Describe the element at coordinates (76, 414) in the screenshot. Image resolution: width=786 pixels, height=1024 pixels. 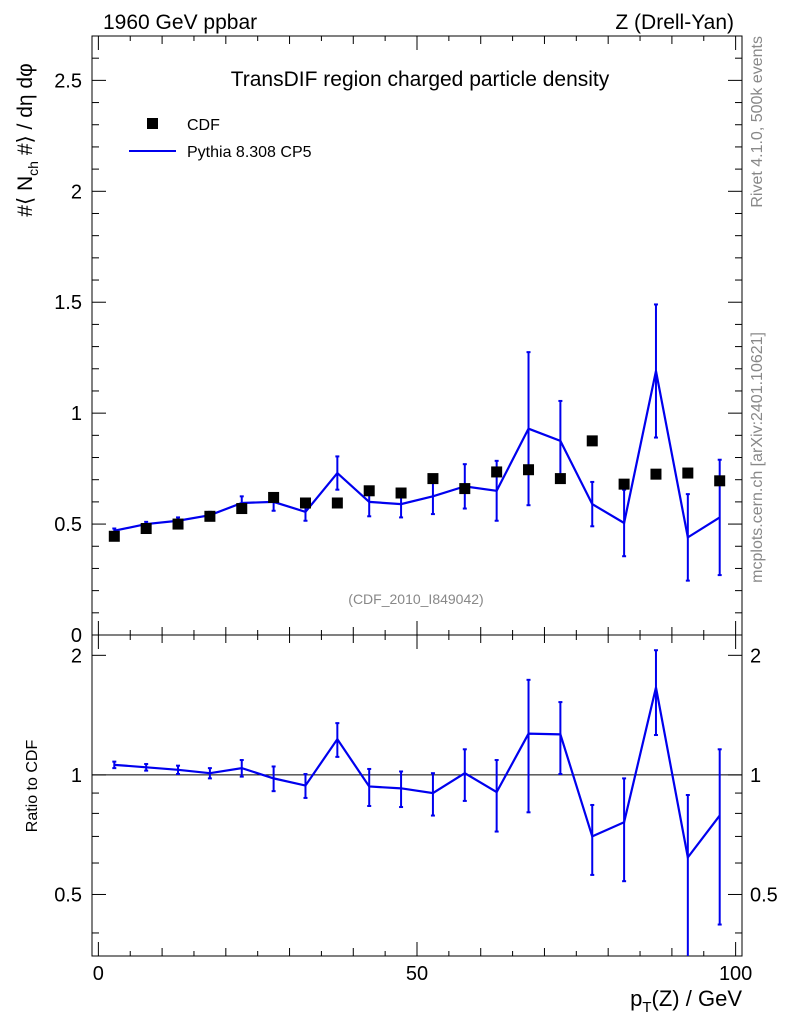
I see `y-tick-label: 1` at that location.